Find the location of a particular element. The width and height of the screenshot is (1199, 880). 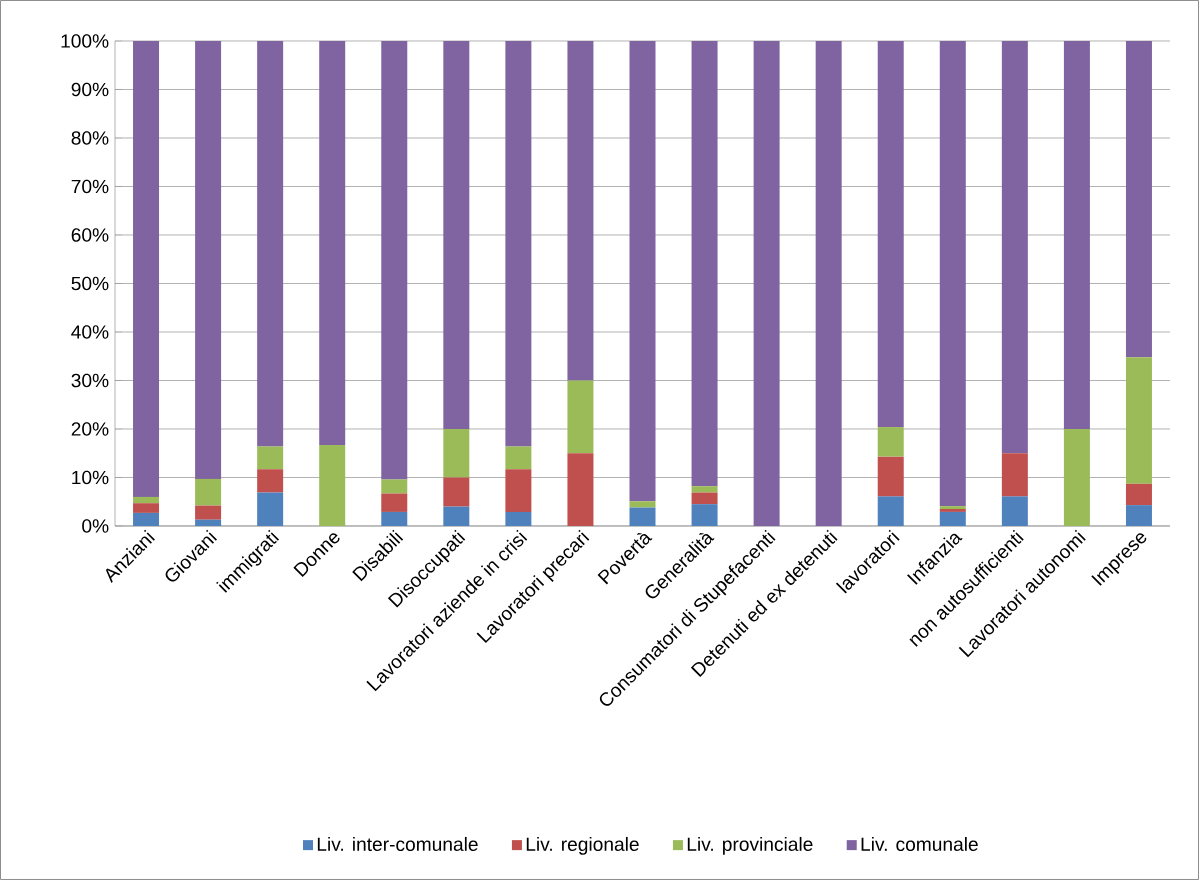

y-tick-label: 30% is located at coordinates (90, 380).